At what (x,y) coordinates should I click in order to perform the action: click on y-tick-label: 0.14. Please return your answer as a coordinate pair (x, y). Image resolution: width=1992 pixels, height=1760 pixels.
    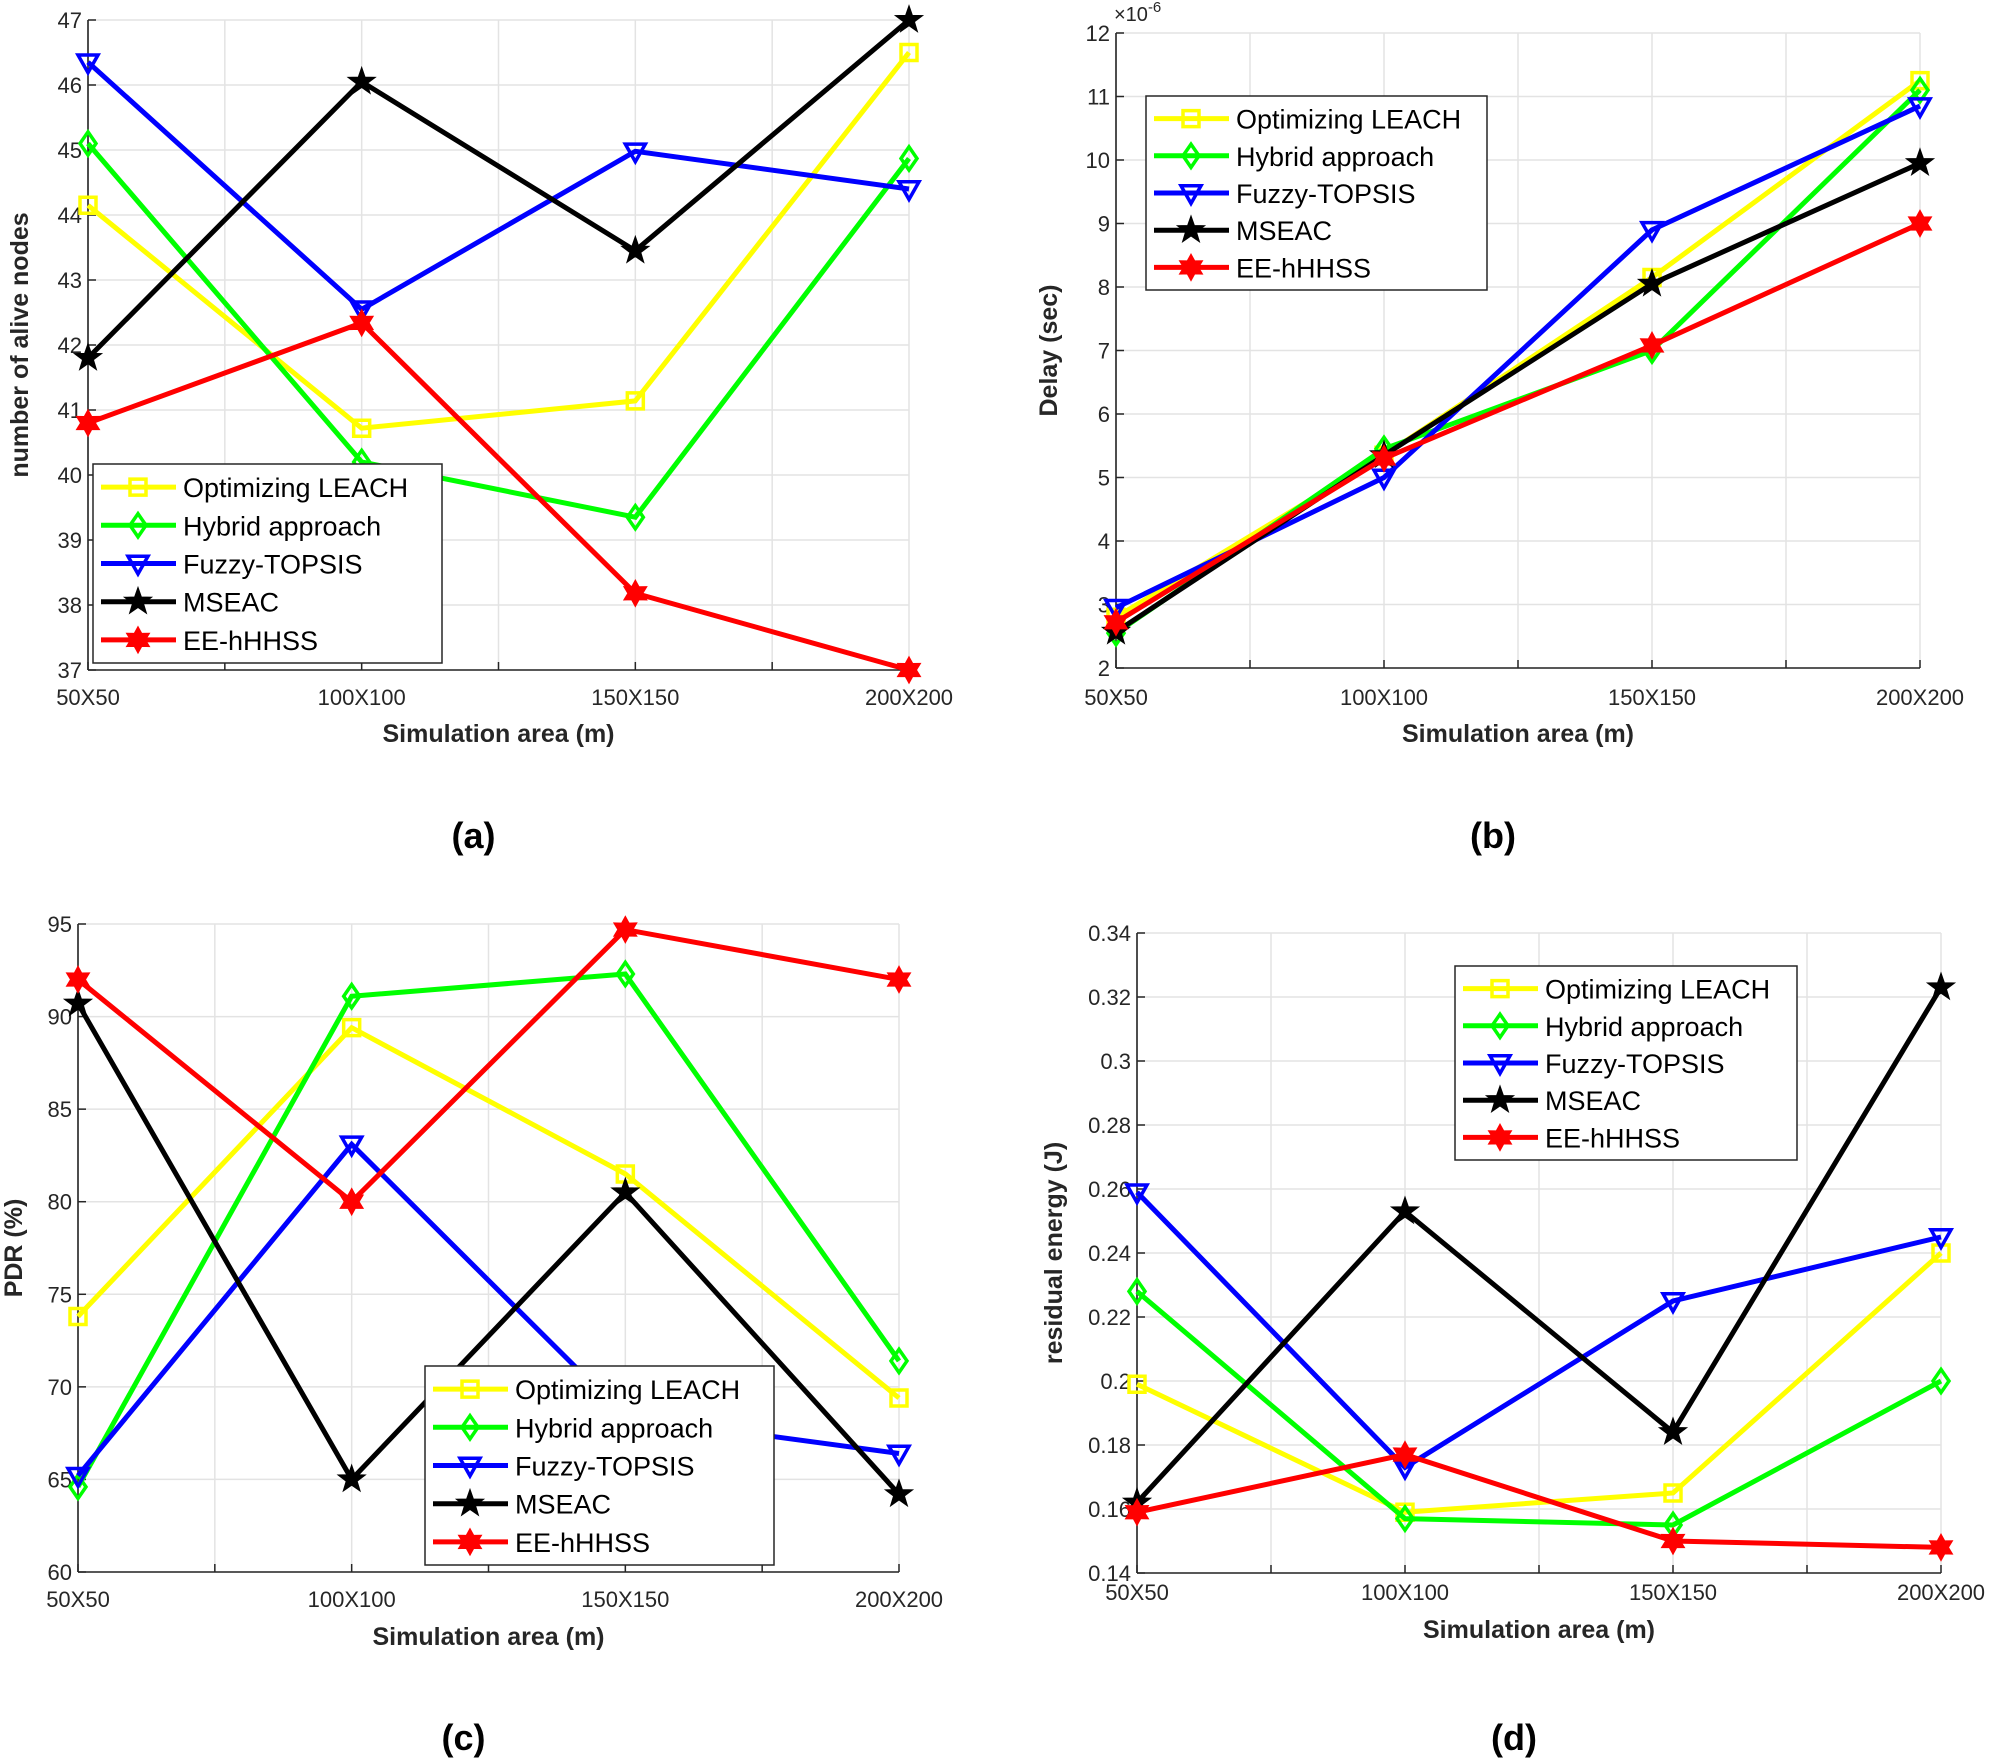
    Looking at the image, I should click on (1109, 1573).